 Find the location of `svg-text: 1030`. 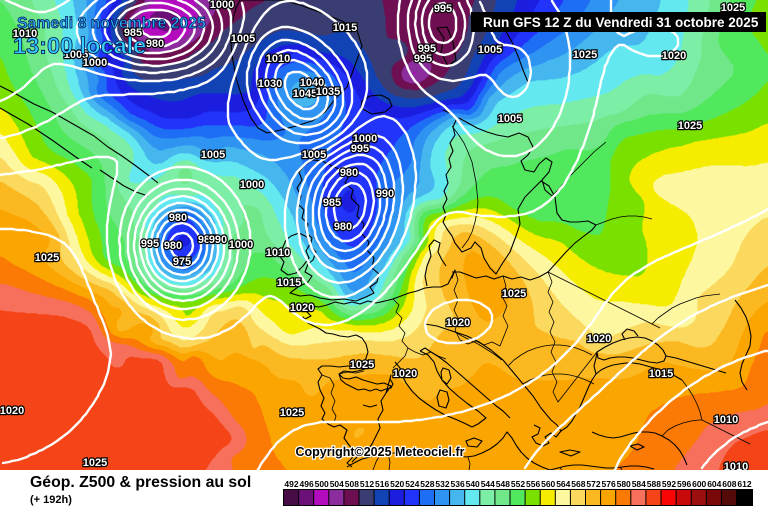

svg-text: 1030 is located at coordinates (270, 84).